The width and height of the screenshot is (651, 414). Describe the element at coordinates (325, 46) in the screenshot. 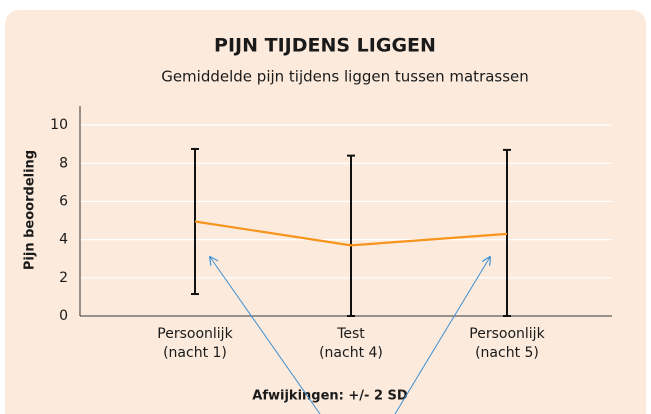

I see `chart-title: PIJN TIJDENS LIGGEN` at that location.